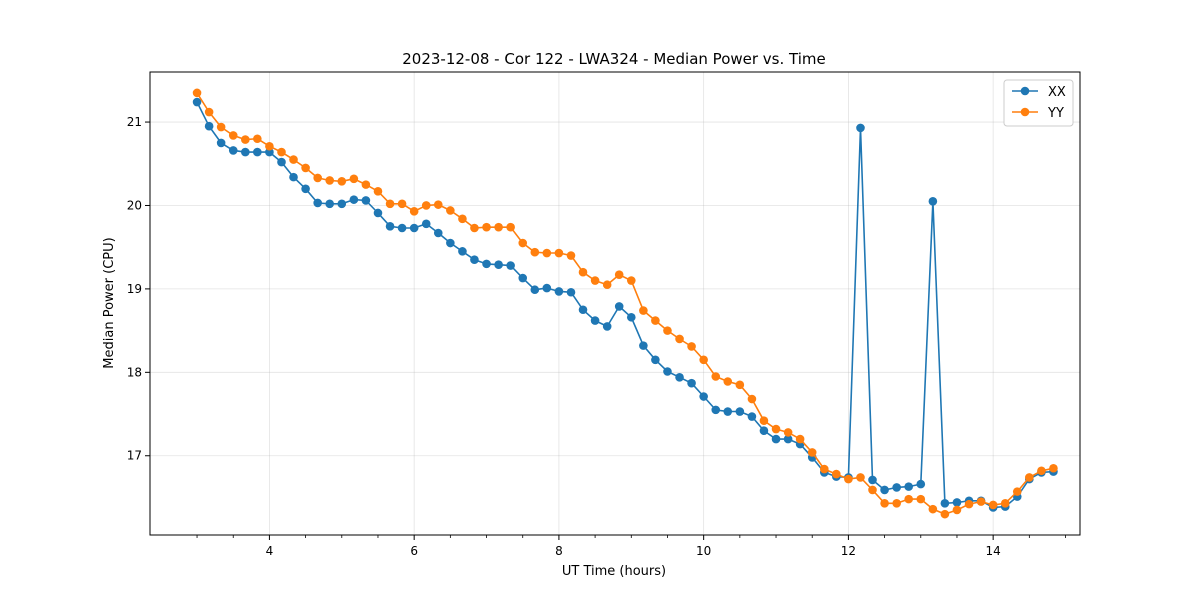 The image size is (1200, 600). What do you see at coordinates (270, 551) in the screenshot?
I see `x-tick-label: 4` at bounding box center [270, 551].